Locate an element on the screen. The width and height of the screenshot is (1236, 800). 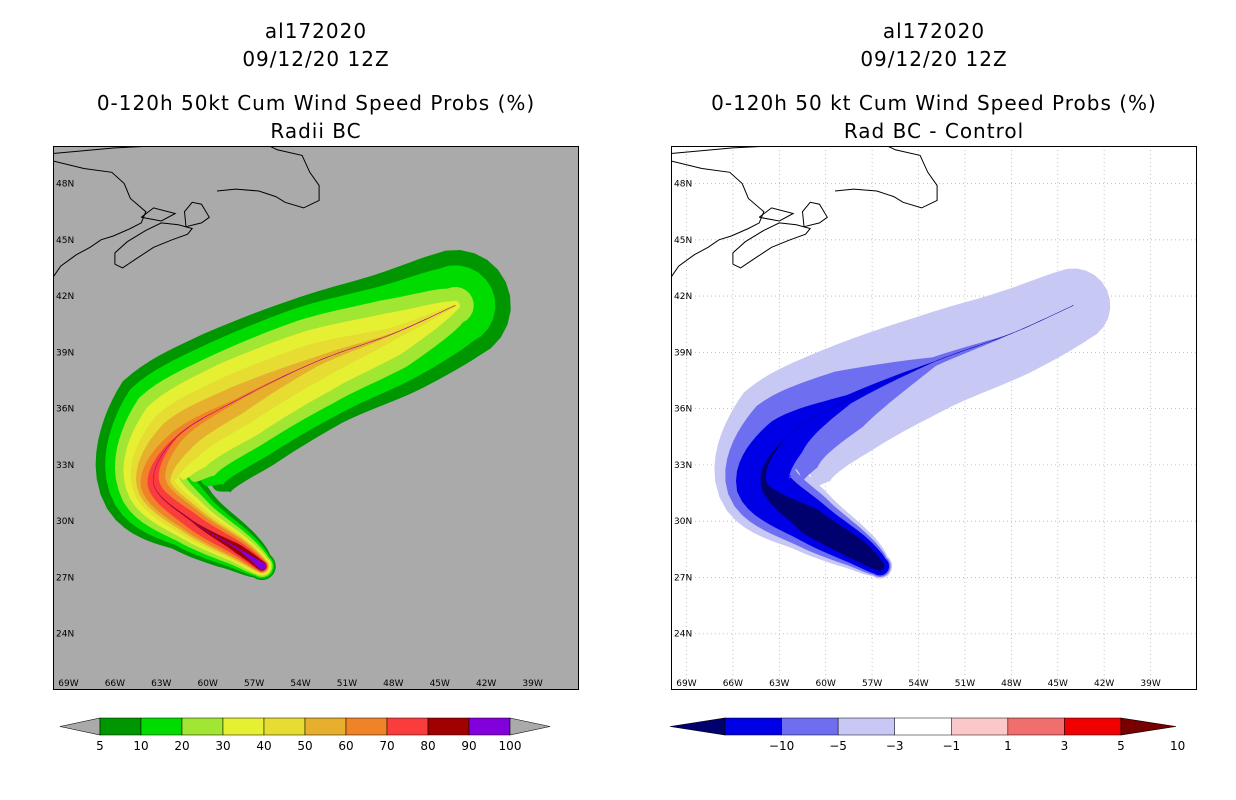
right-colorbar-label: 5 is located at coordinates (1121, 746).